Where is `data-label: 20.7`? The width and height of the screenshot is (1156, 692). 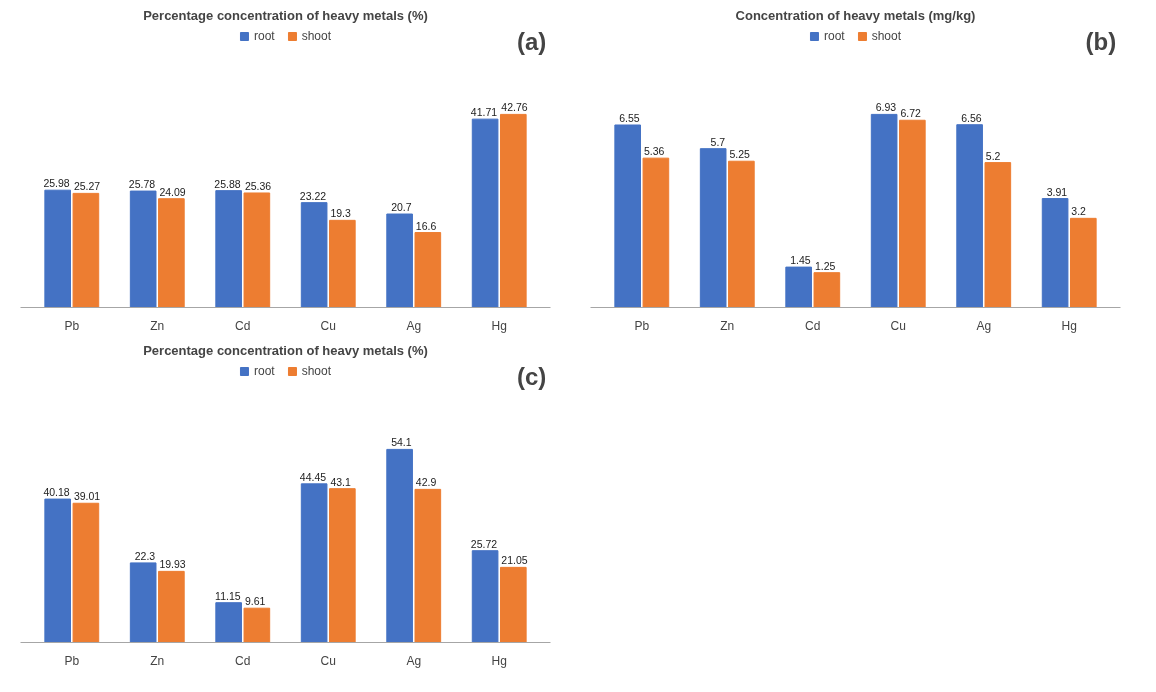 data-label: 20.7 is located at coordinates (401, 207).